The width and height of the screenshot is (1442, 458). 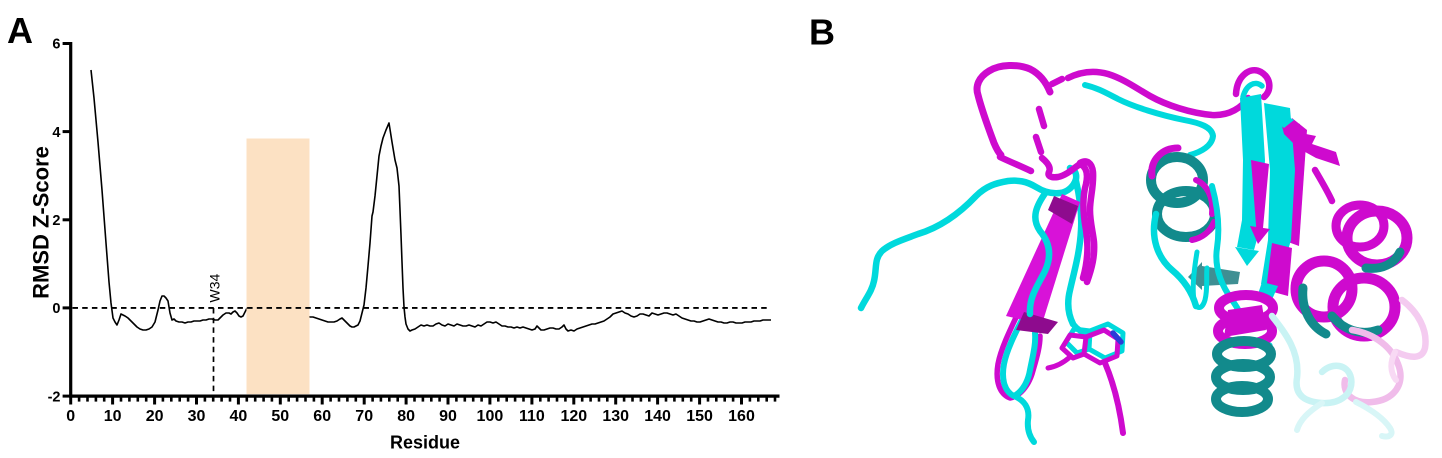 What do you see at coordinates (54, 397) in the screenshot?
I see `svg-text: -2` at bounding box center [54, 397].